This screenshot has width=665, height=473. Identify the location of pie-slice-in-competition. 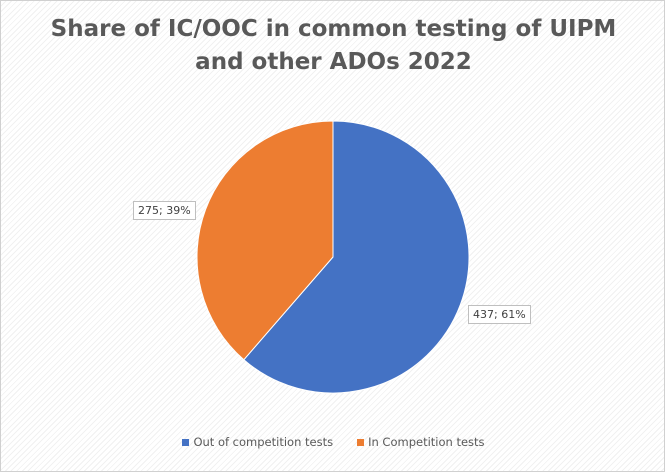
(265, 240).